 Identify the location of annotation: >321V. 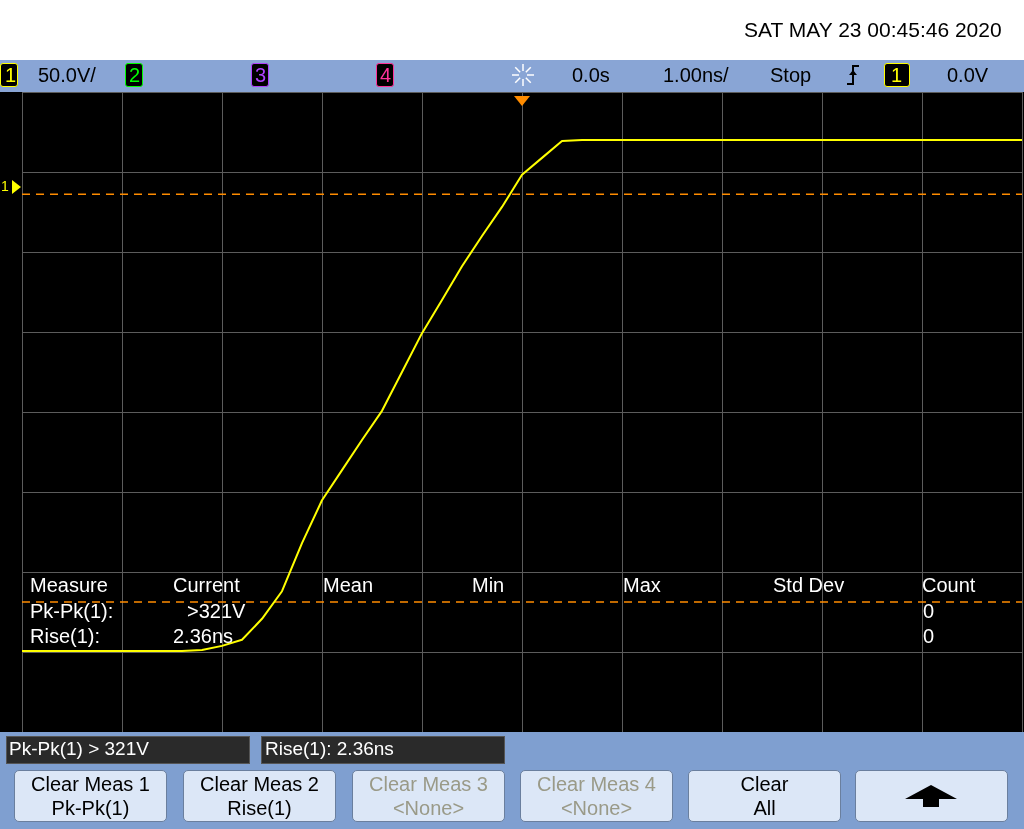
(216, 611).